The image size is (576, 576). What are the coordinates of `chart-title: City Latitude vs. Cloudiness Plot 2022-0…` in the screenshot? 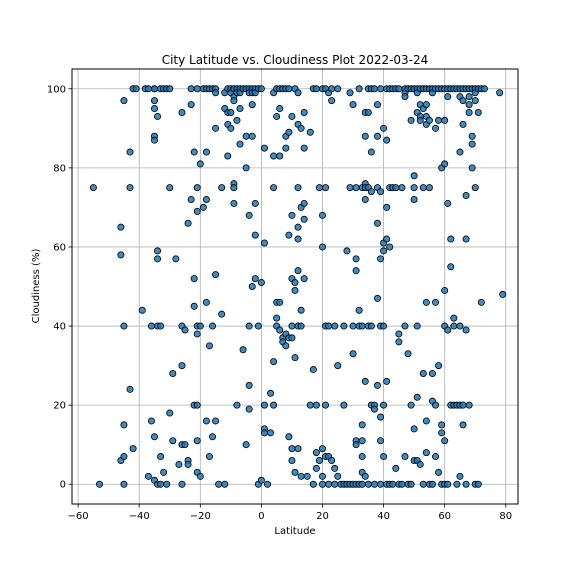 It's located at (295, 60).